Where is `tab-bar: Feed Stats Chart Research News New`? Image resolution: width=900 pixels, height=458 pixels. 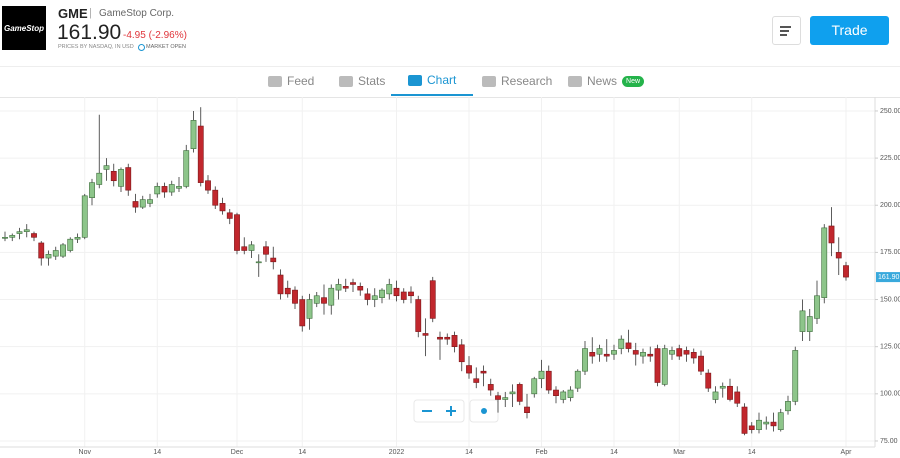
tab-bar: Feed Stats Chart Research News New is located at coordinates (450, 82).